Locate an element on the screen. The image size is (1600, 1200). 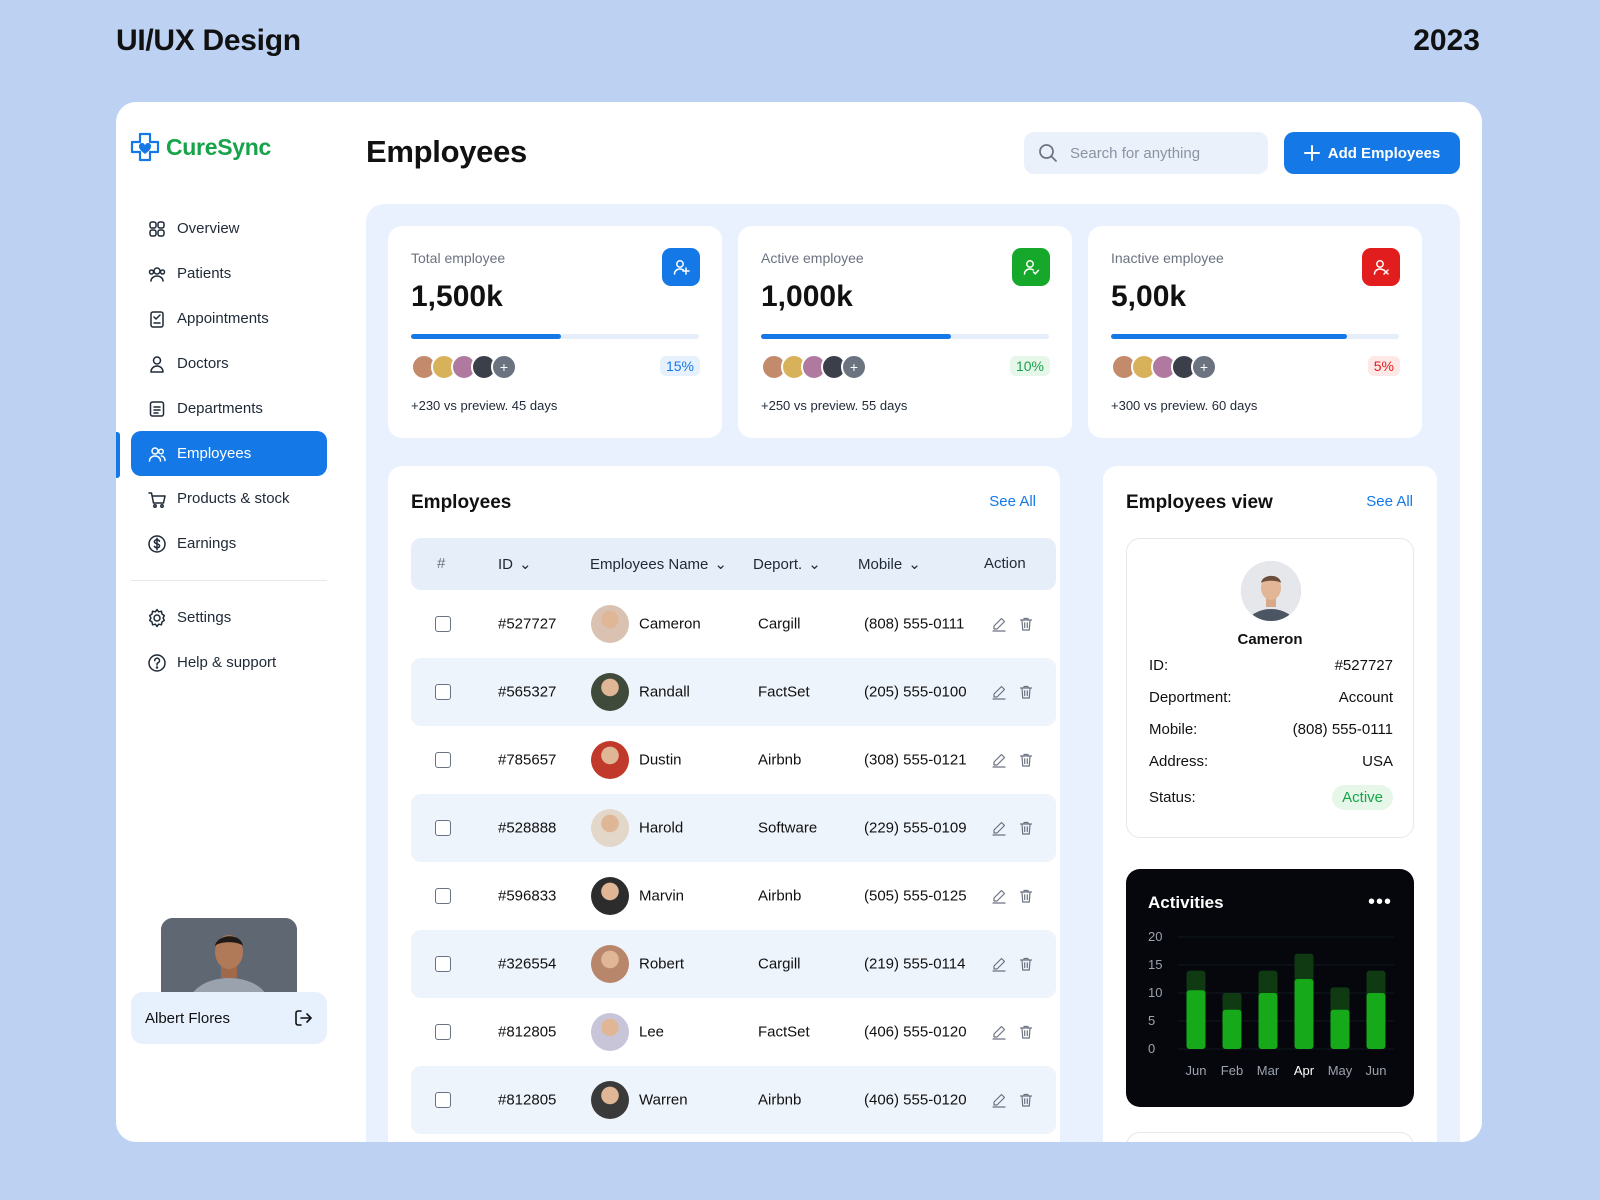
row-id: #596833 is located at coordinates (527, 896).